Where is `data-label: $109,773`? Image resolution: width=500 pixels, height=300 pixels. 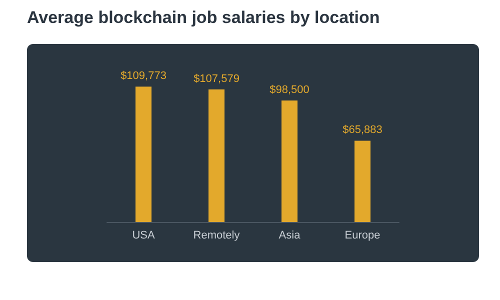 data-label: $109,773 is located at coordinates (143, 76).